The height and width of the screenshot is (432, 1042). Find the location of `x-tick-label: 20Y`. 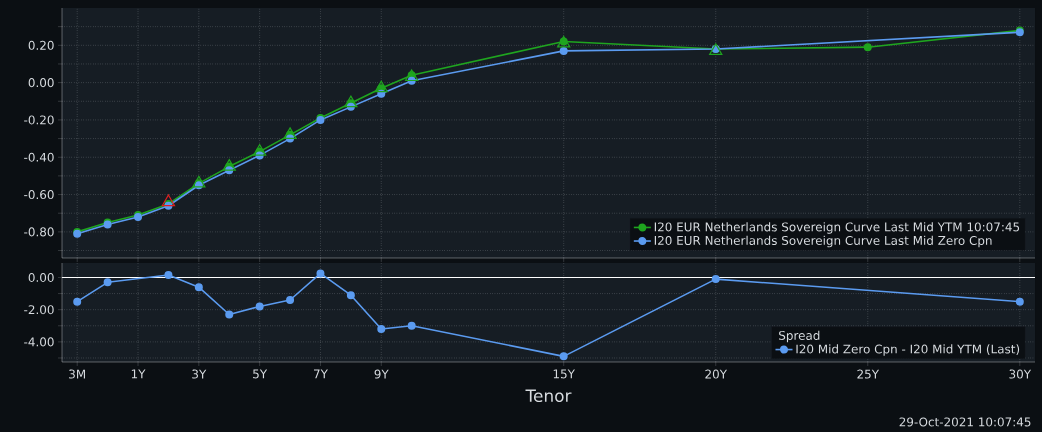

x-tick-label: 20Y is located at coordinates (716, 374).